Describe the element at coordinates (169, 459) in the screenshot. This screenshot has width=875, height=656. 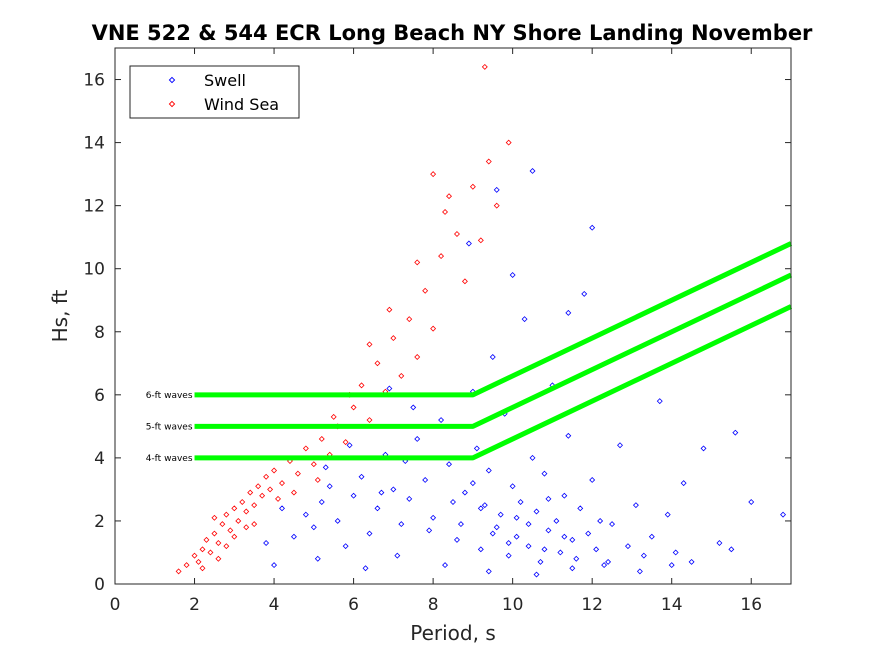
I see `threshold-label-2: 4-ft waves` at that location.